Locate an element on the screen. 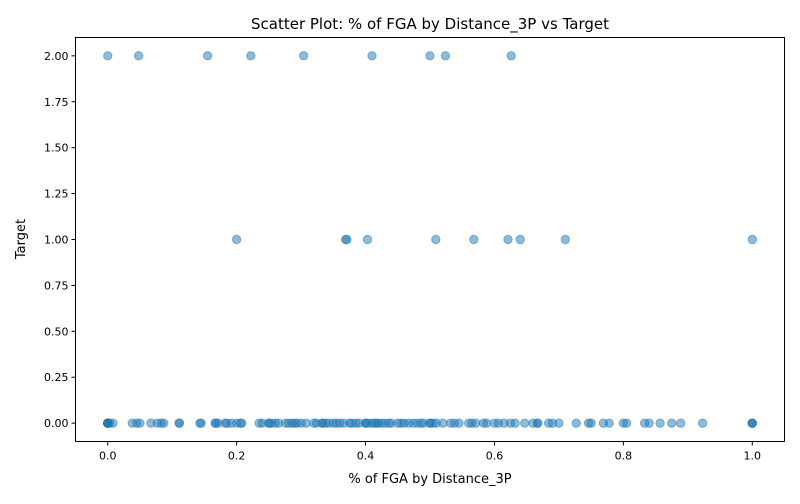 This screenshot has height=504, width=800. y-tick-label: 1.50 is located at coordinates (56, 148).